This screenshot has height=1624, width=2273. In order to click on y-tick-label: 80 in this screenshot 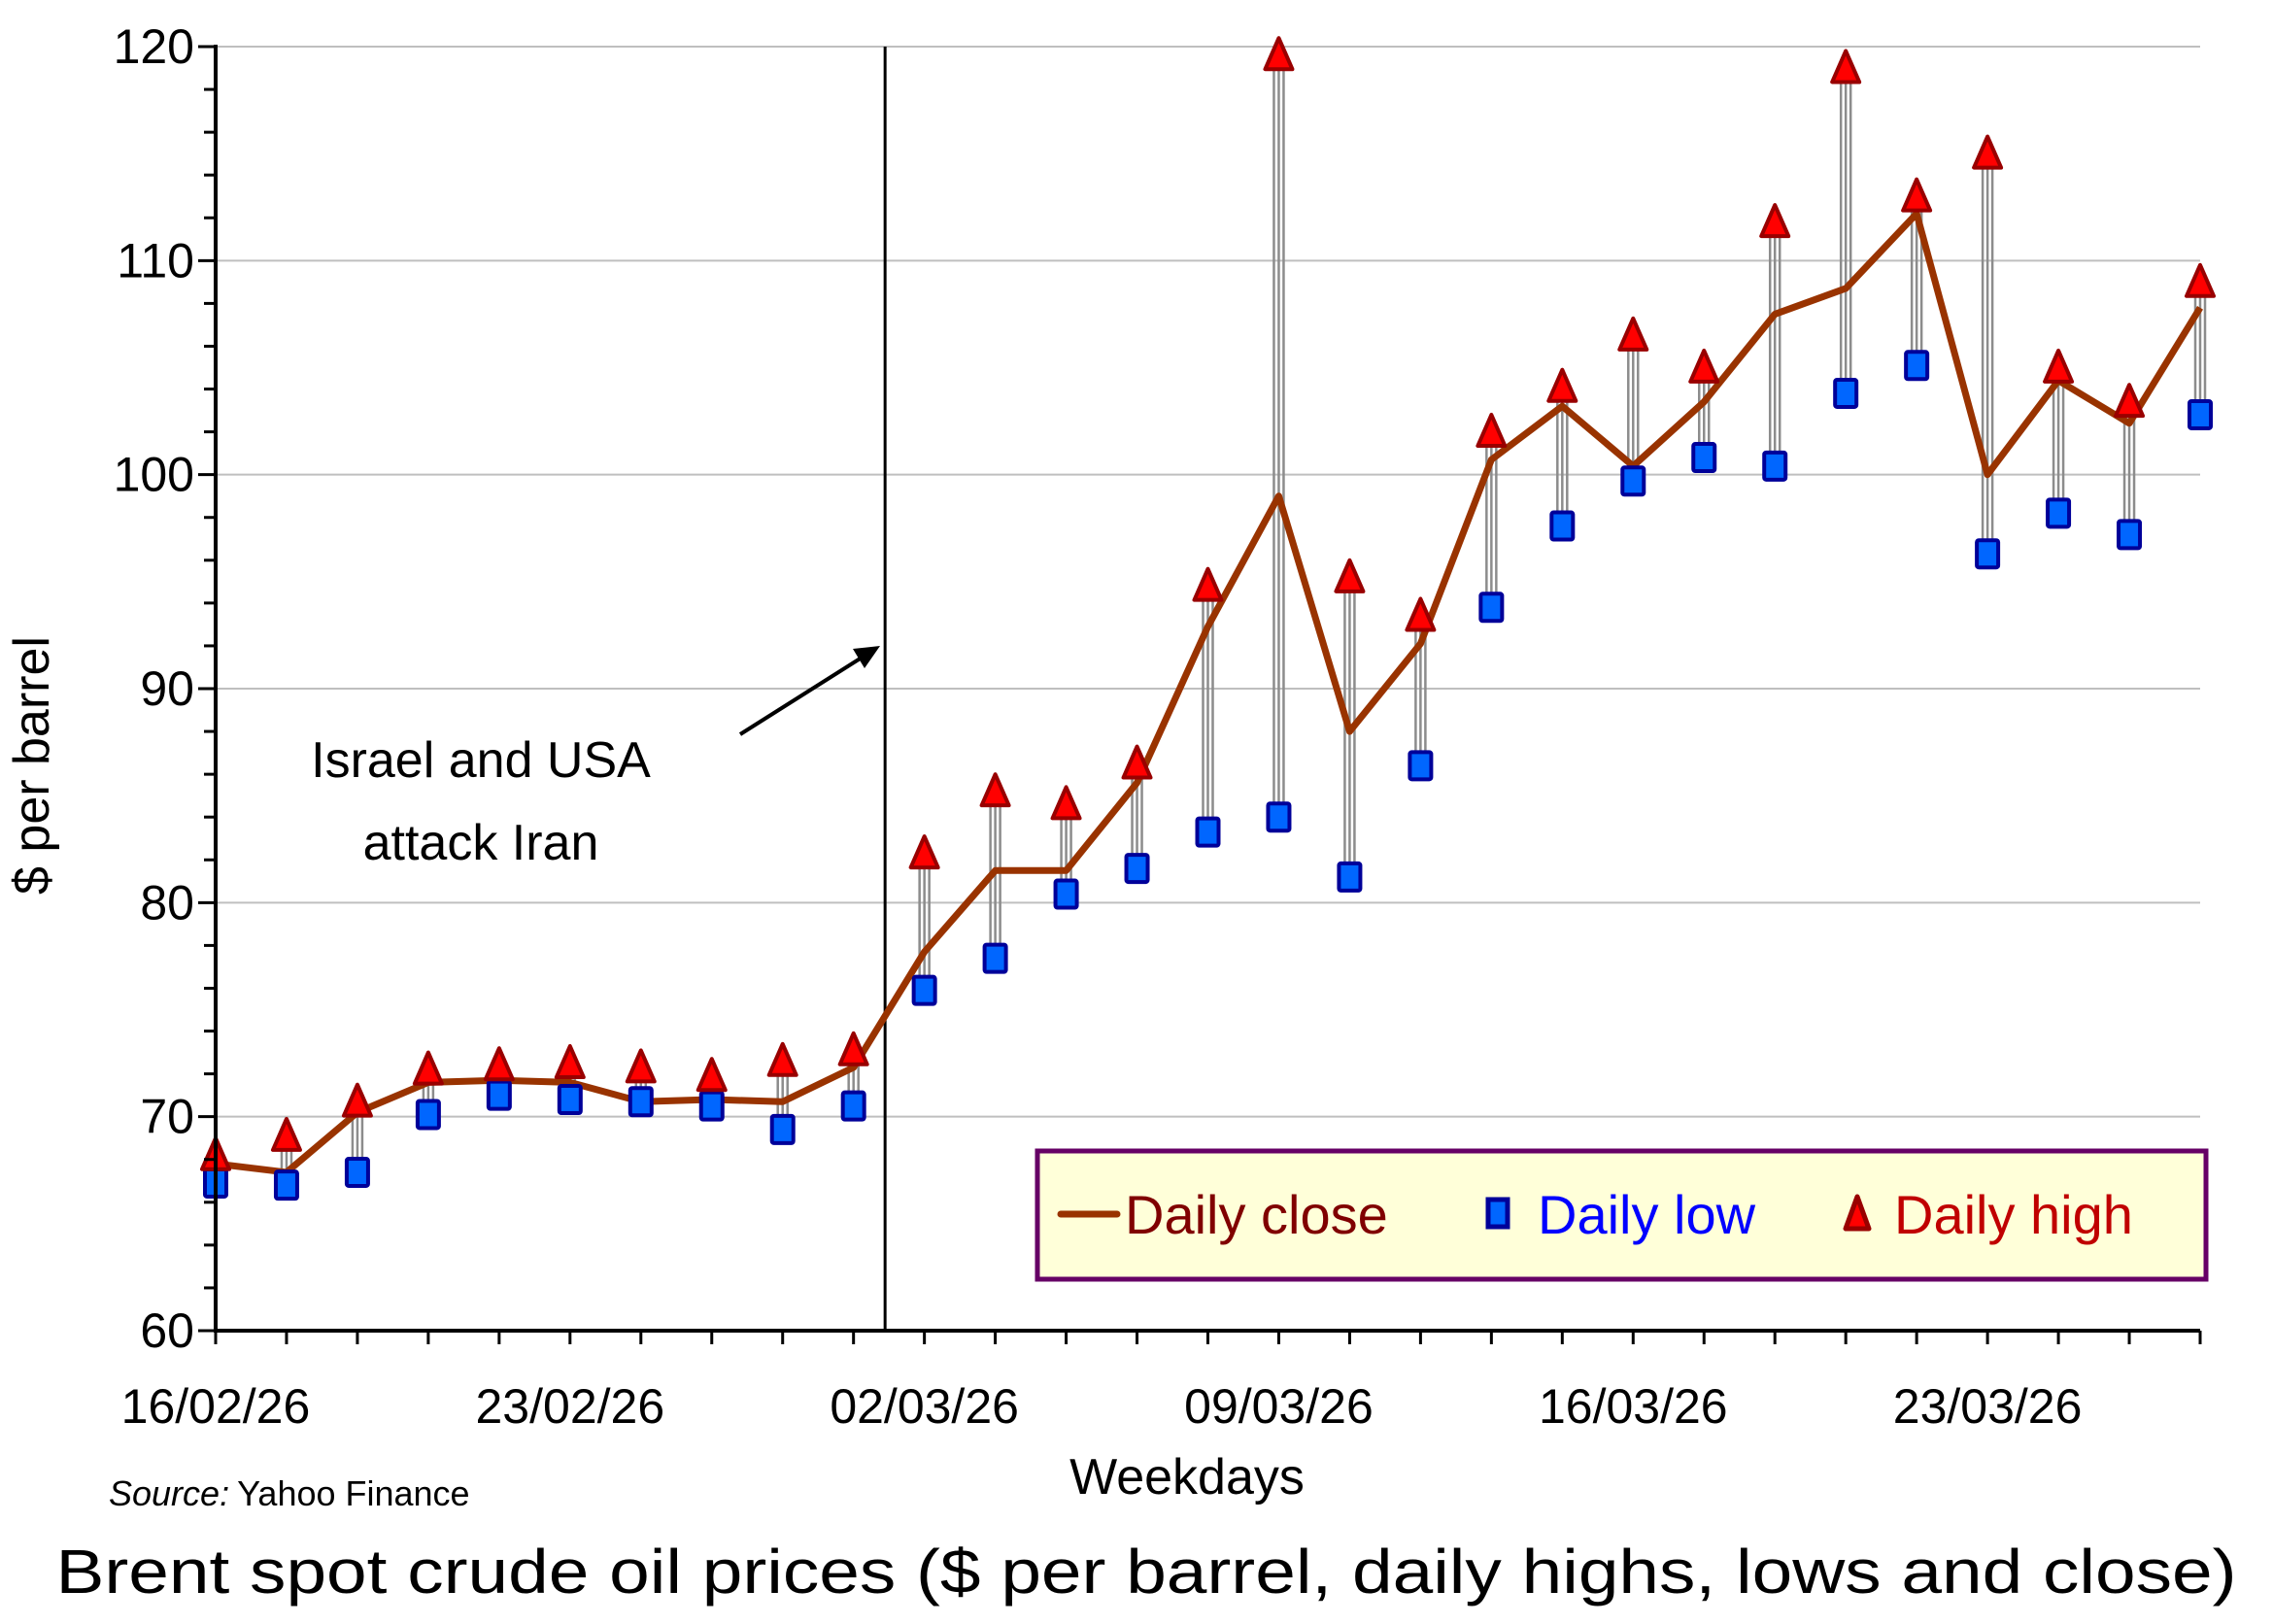, I will do `click(167, 902)`.